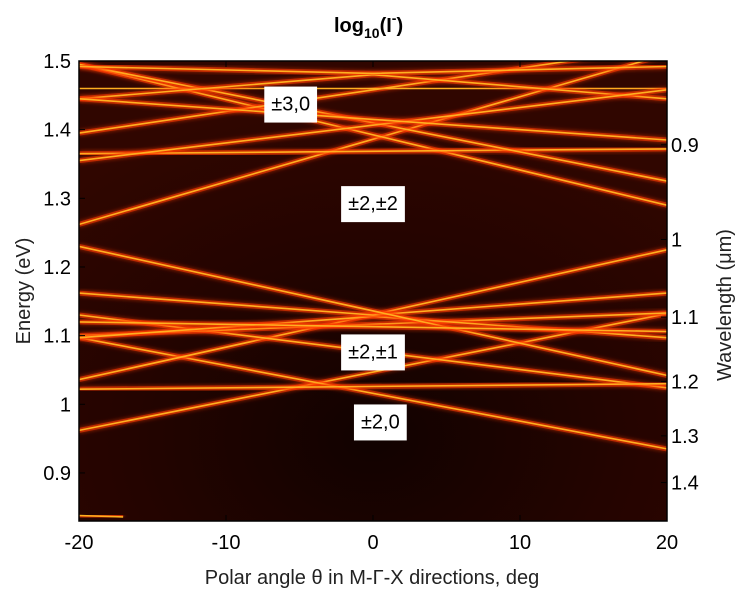 This screenshot has width=748, height=610. I want to click on y-tick-label-5: 1.3, so click(57, 199).